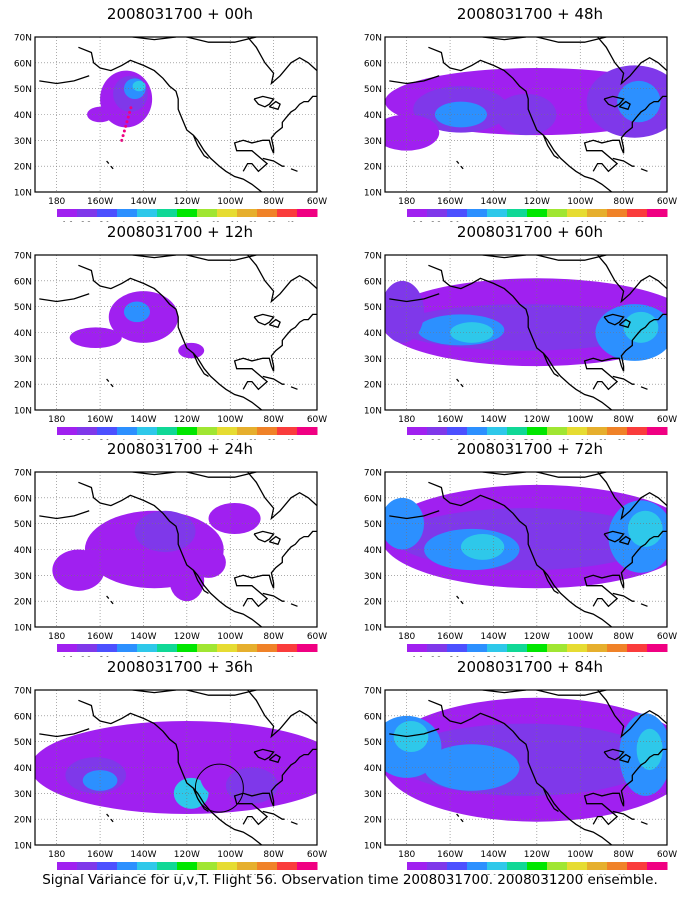 The image size is (700, 900). Describe the element at coordinates (526, 767) in the screenshot. I see `grid-lines` at that location.